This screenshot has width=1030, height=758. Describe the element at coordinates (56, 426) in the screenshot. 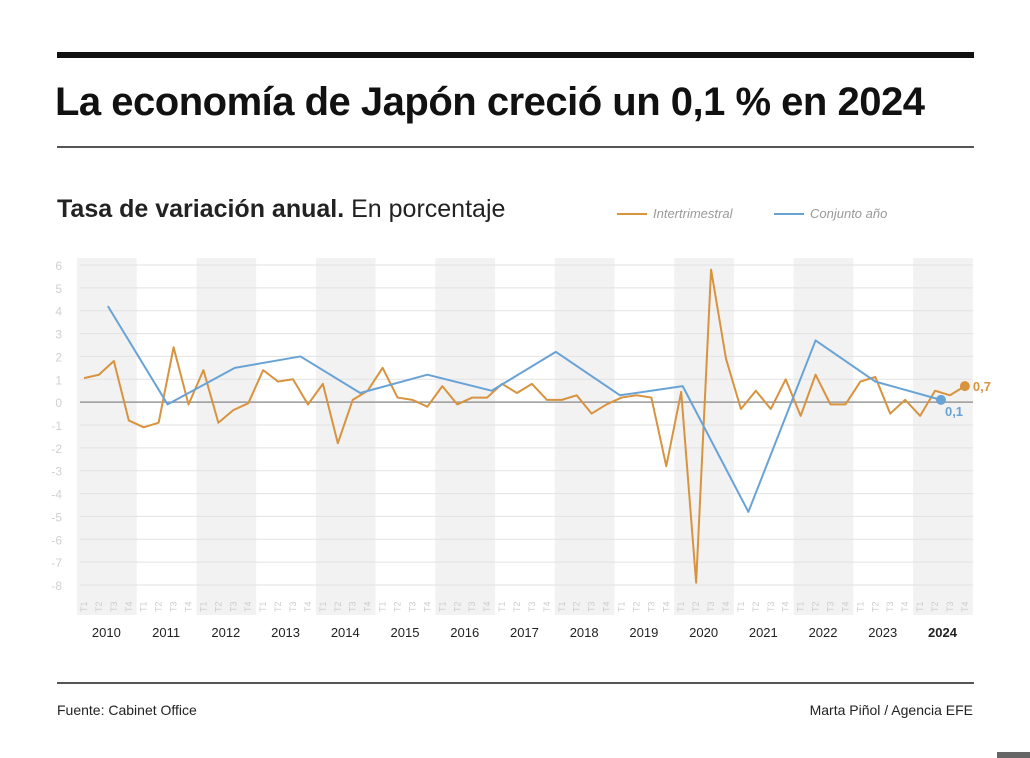

I see `y-tick-label: -1` at that location.